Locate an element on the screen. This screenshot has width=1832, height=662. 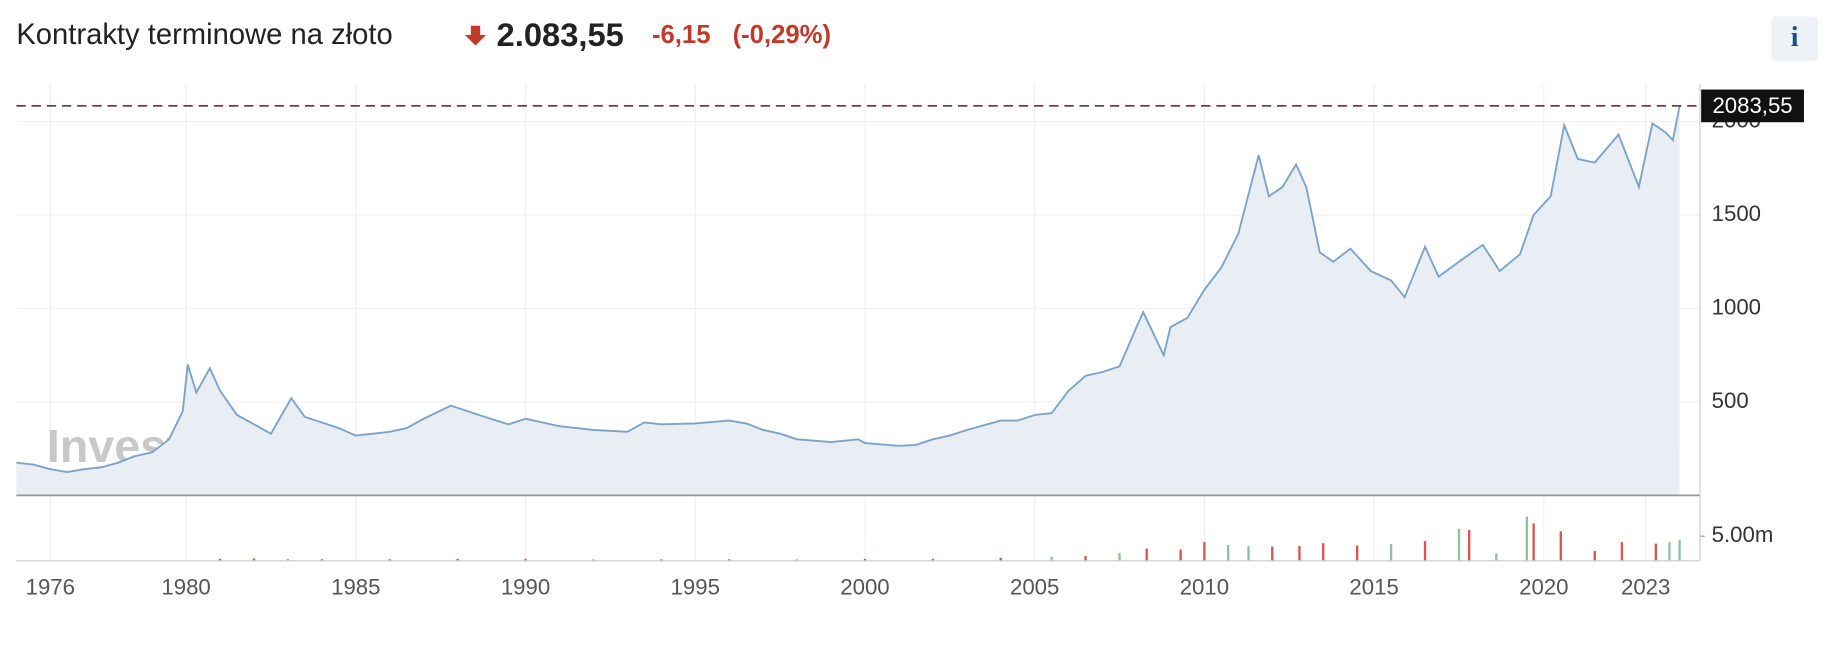
x-tick-label: 1990 is located at coordinates (525, 587).